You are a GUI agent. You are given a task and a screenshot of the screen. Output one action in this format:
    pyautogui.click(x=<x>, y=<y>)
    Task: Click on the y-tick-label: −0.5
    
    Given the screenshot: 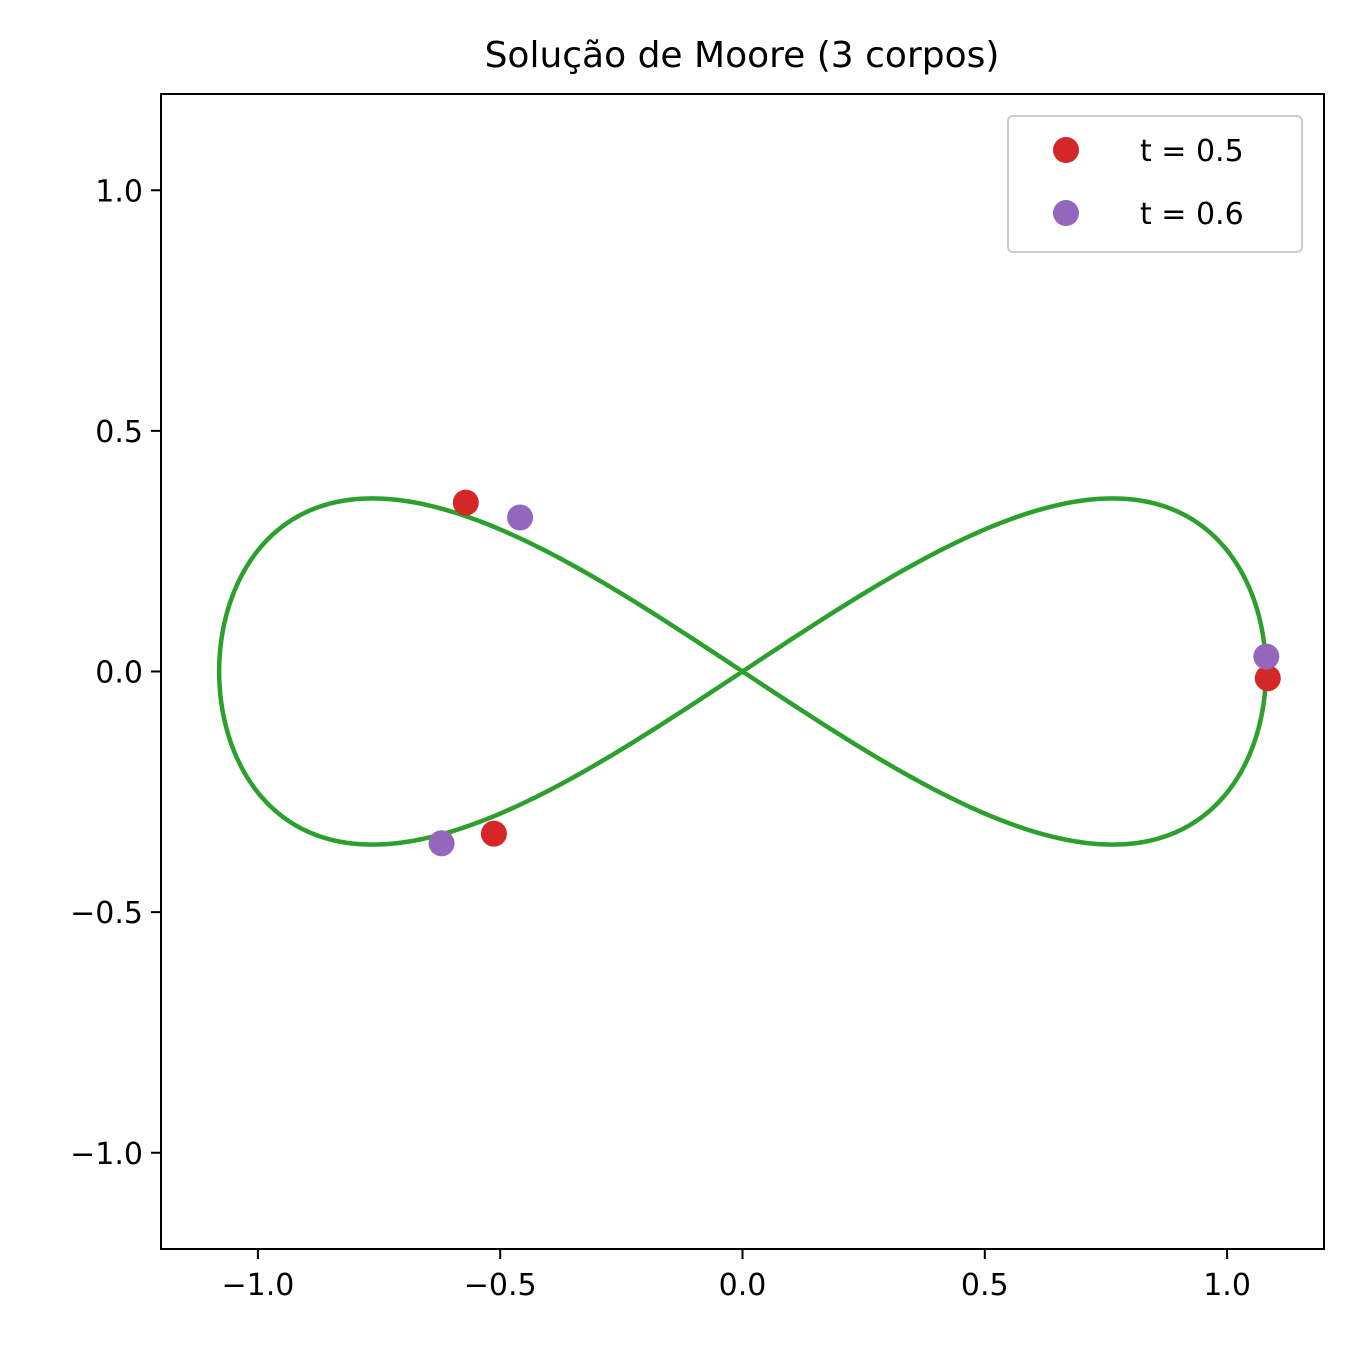 What is the action you would take?
    pyautogui.click(x=106, y=913)
    